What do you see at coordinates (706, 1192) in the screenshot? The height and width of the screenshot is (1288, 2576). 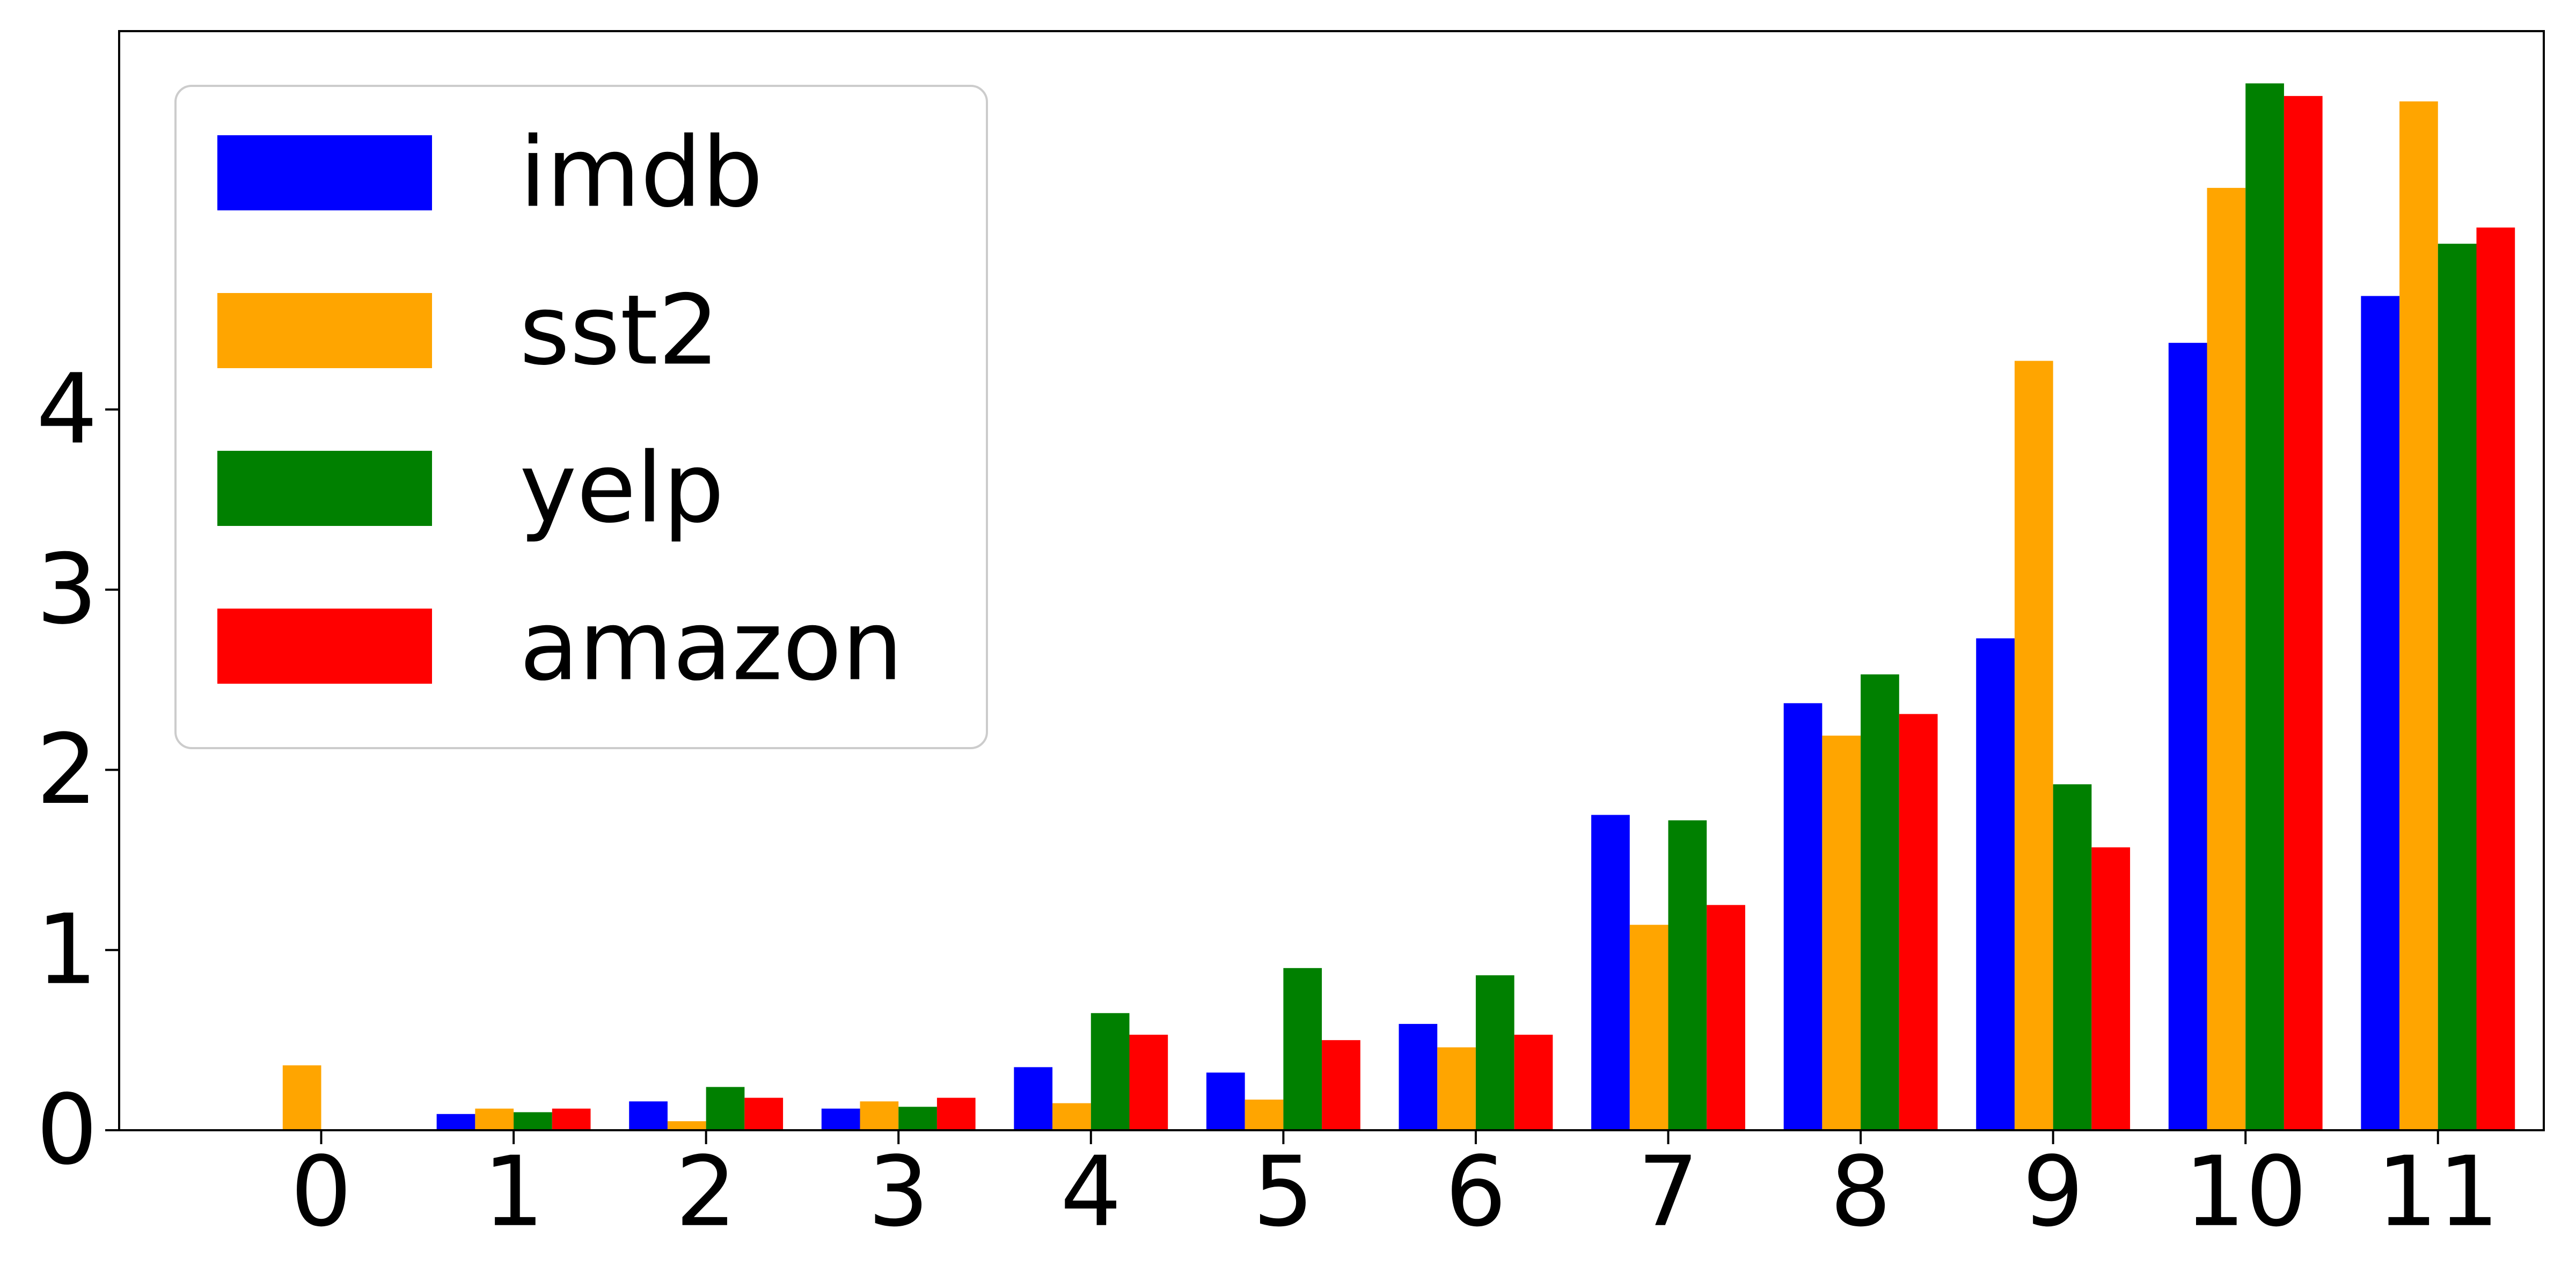 I see `x-tick-label: 2` at bounding box center [706, 1192].